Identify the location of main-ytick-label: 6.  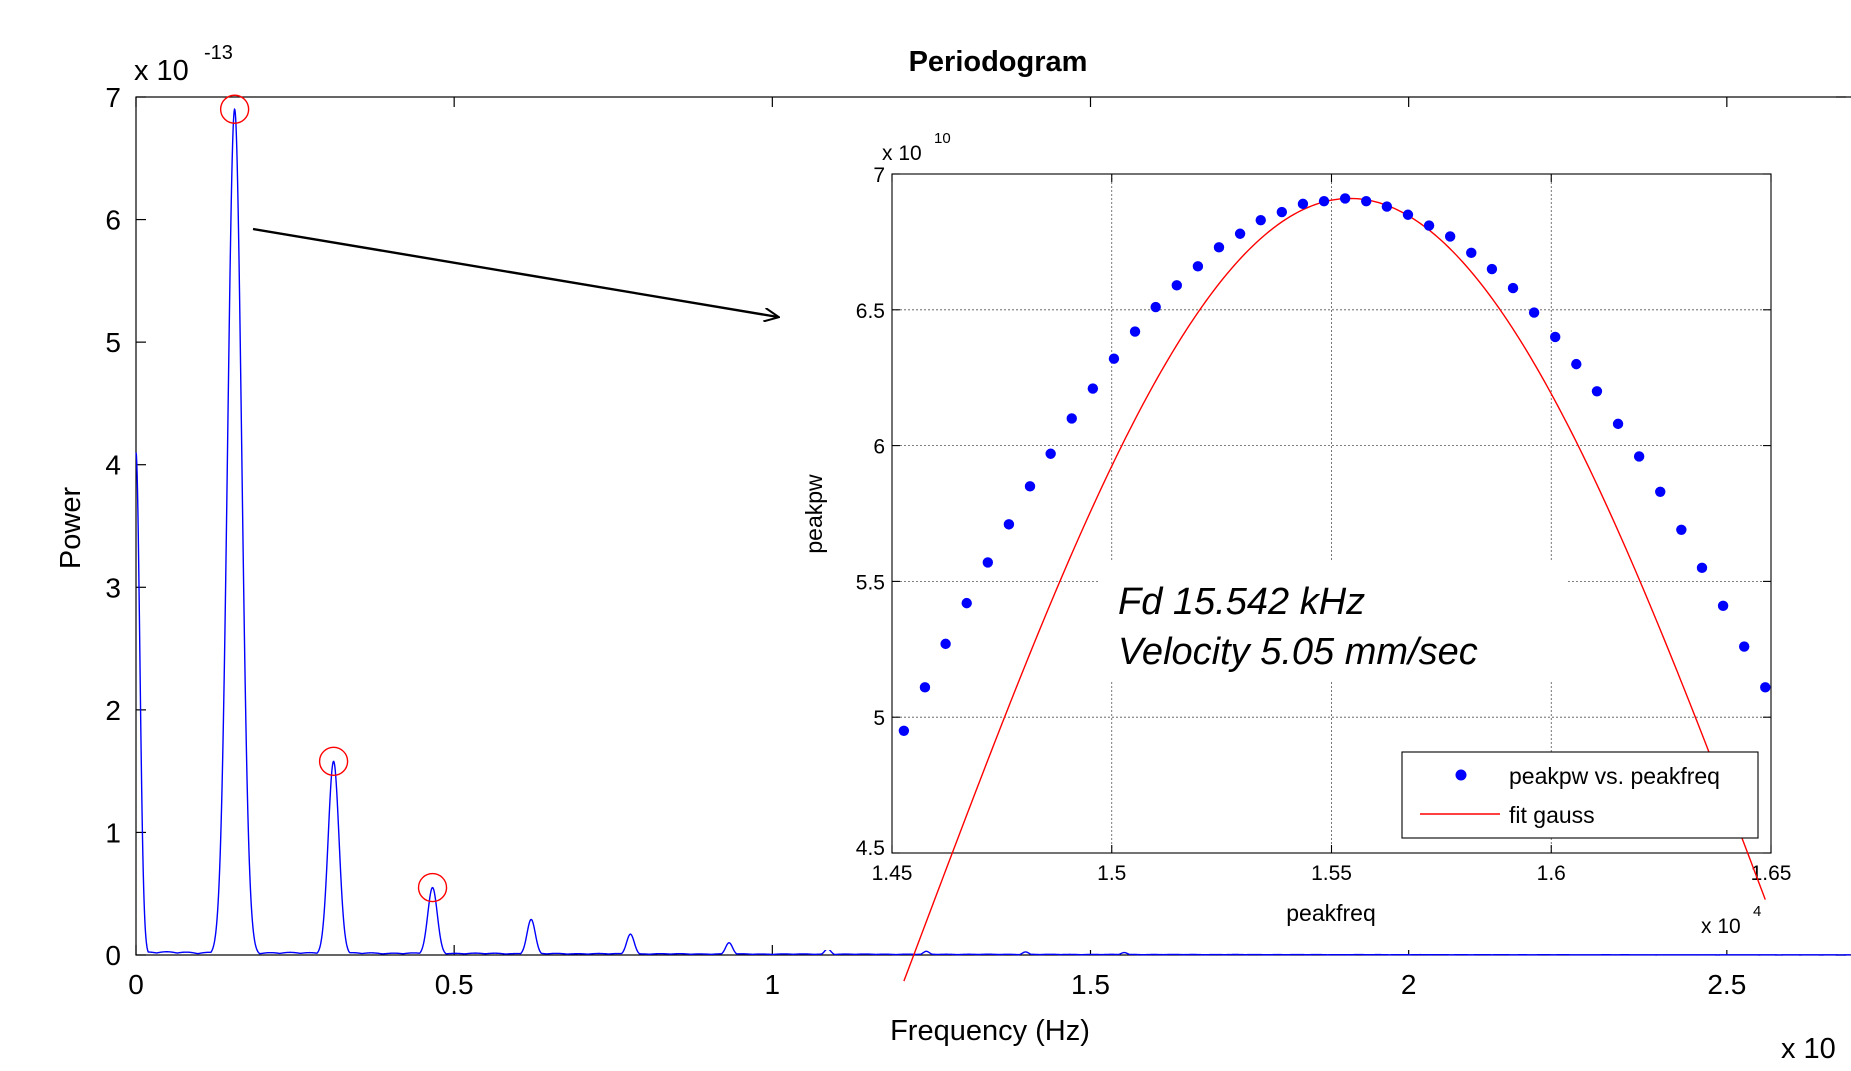
(113, 220).